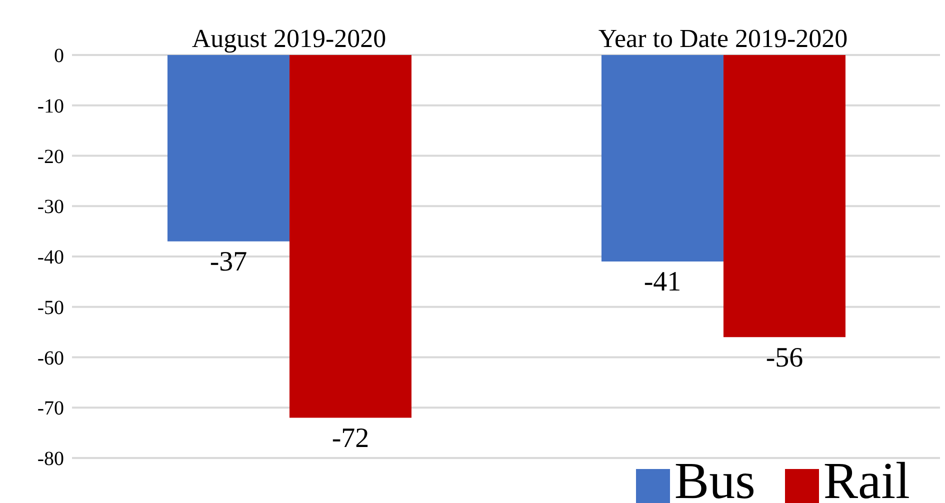 This screenshot has width=945, height=503. I want to click on data-label: -56, so click(785, 358).